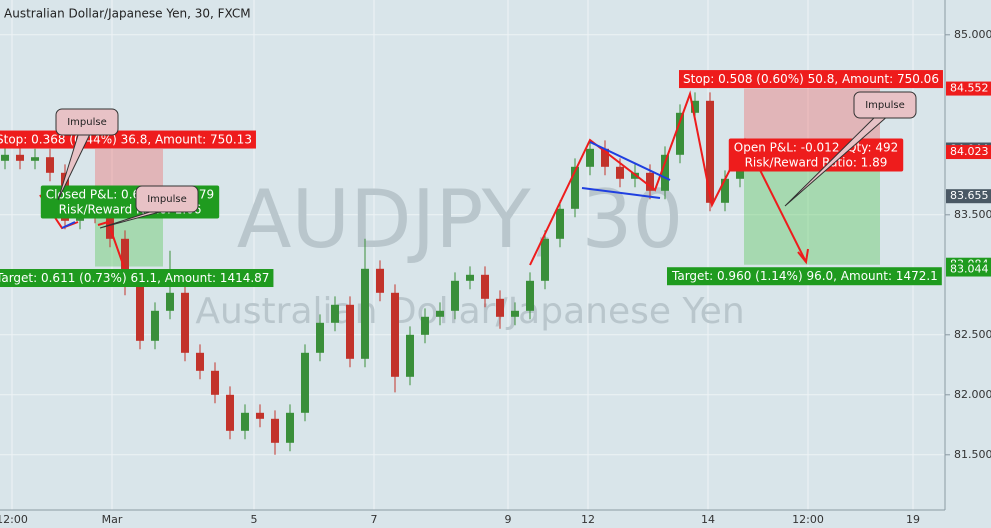 This screenshot has height=528, width=991. I want to click on status-label: Open P&L: -0.012, Qty: 492, so click(816, 148).